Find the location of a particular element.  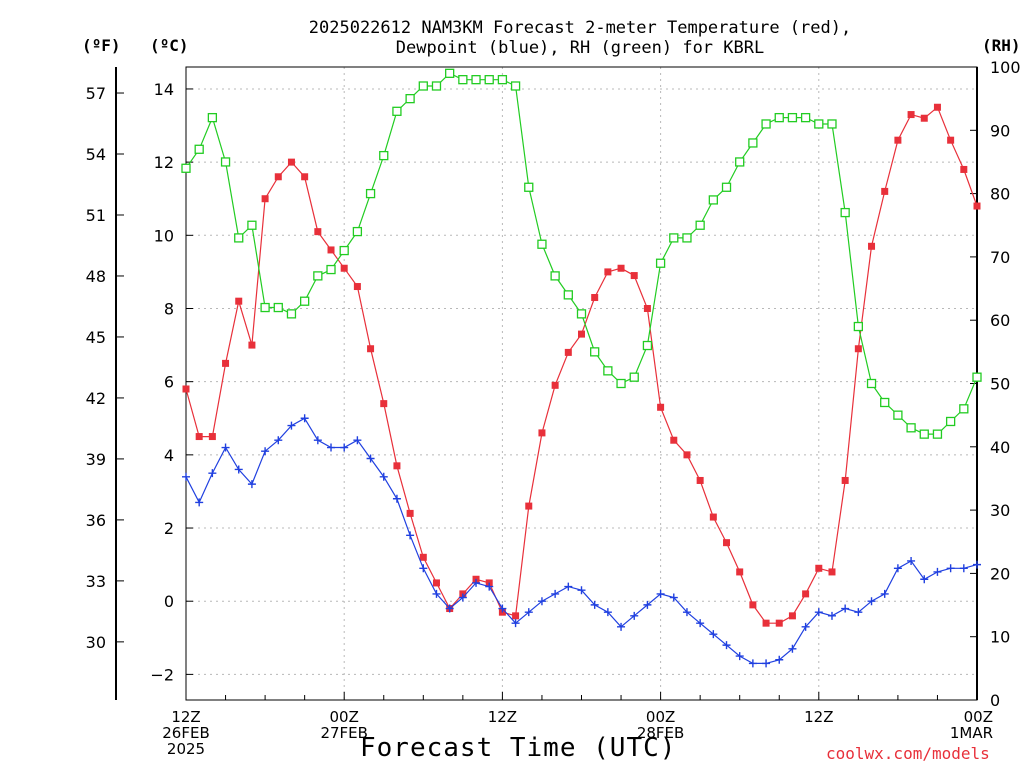

credit-label: coolwx.com/models is located at coordinates (908, 753).